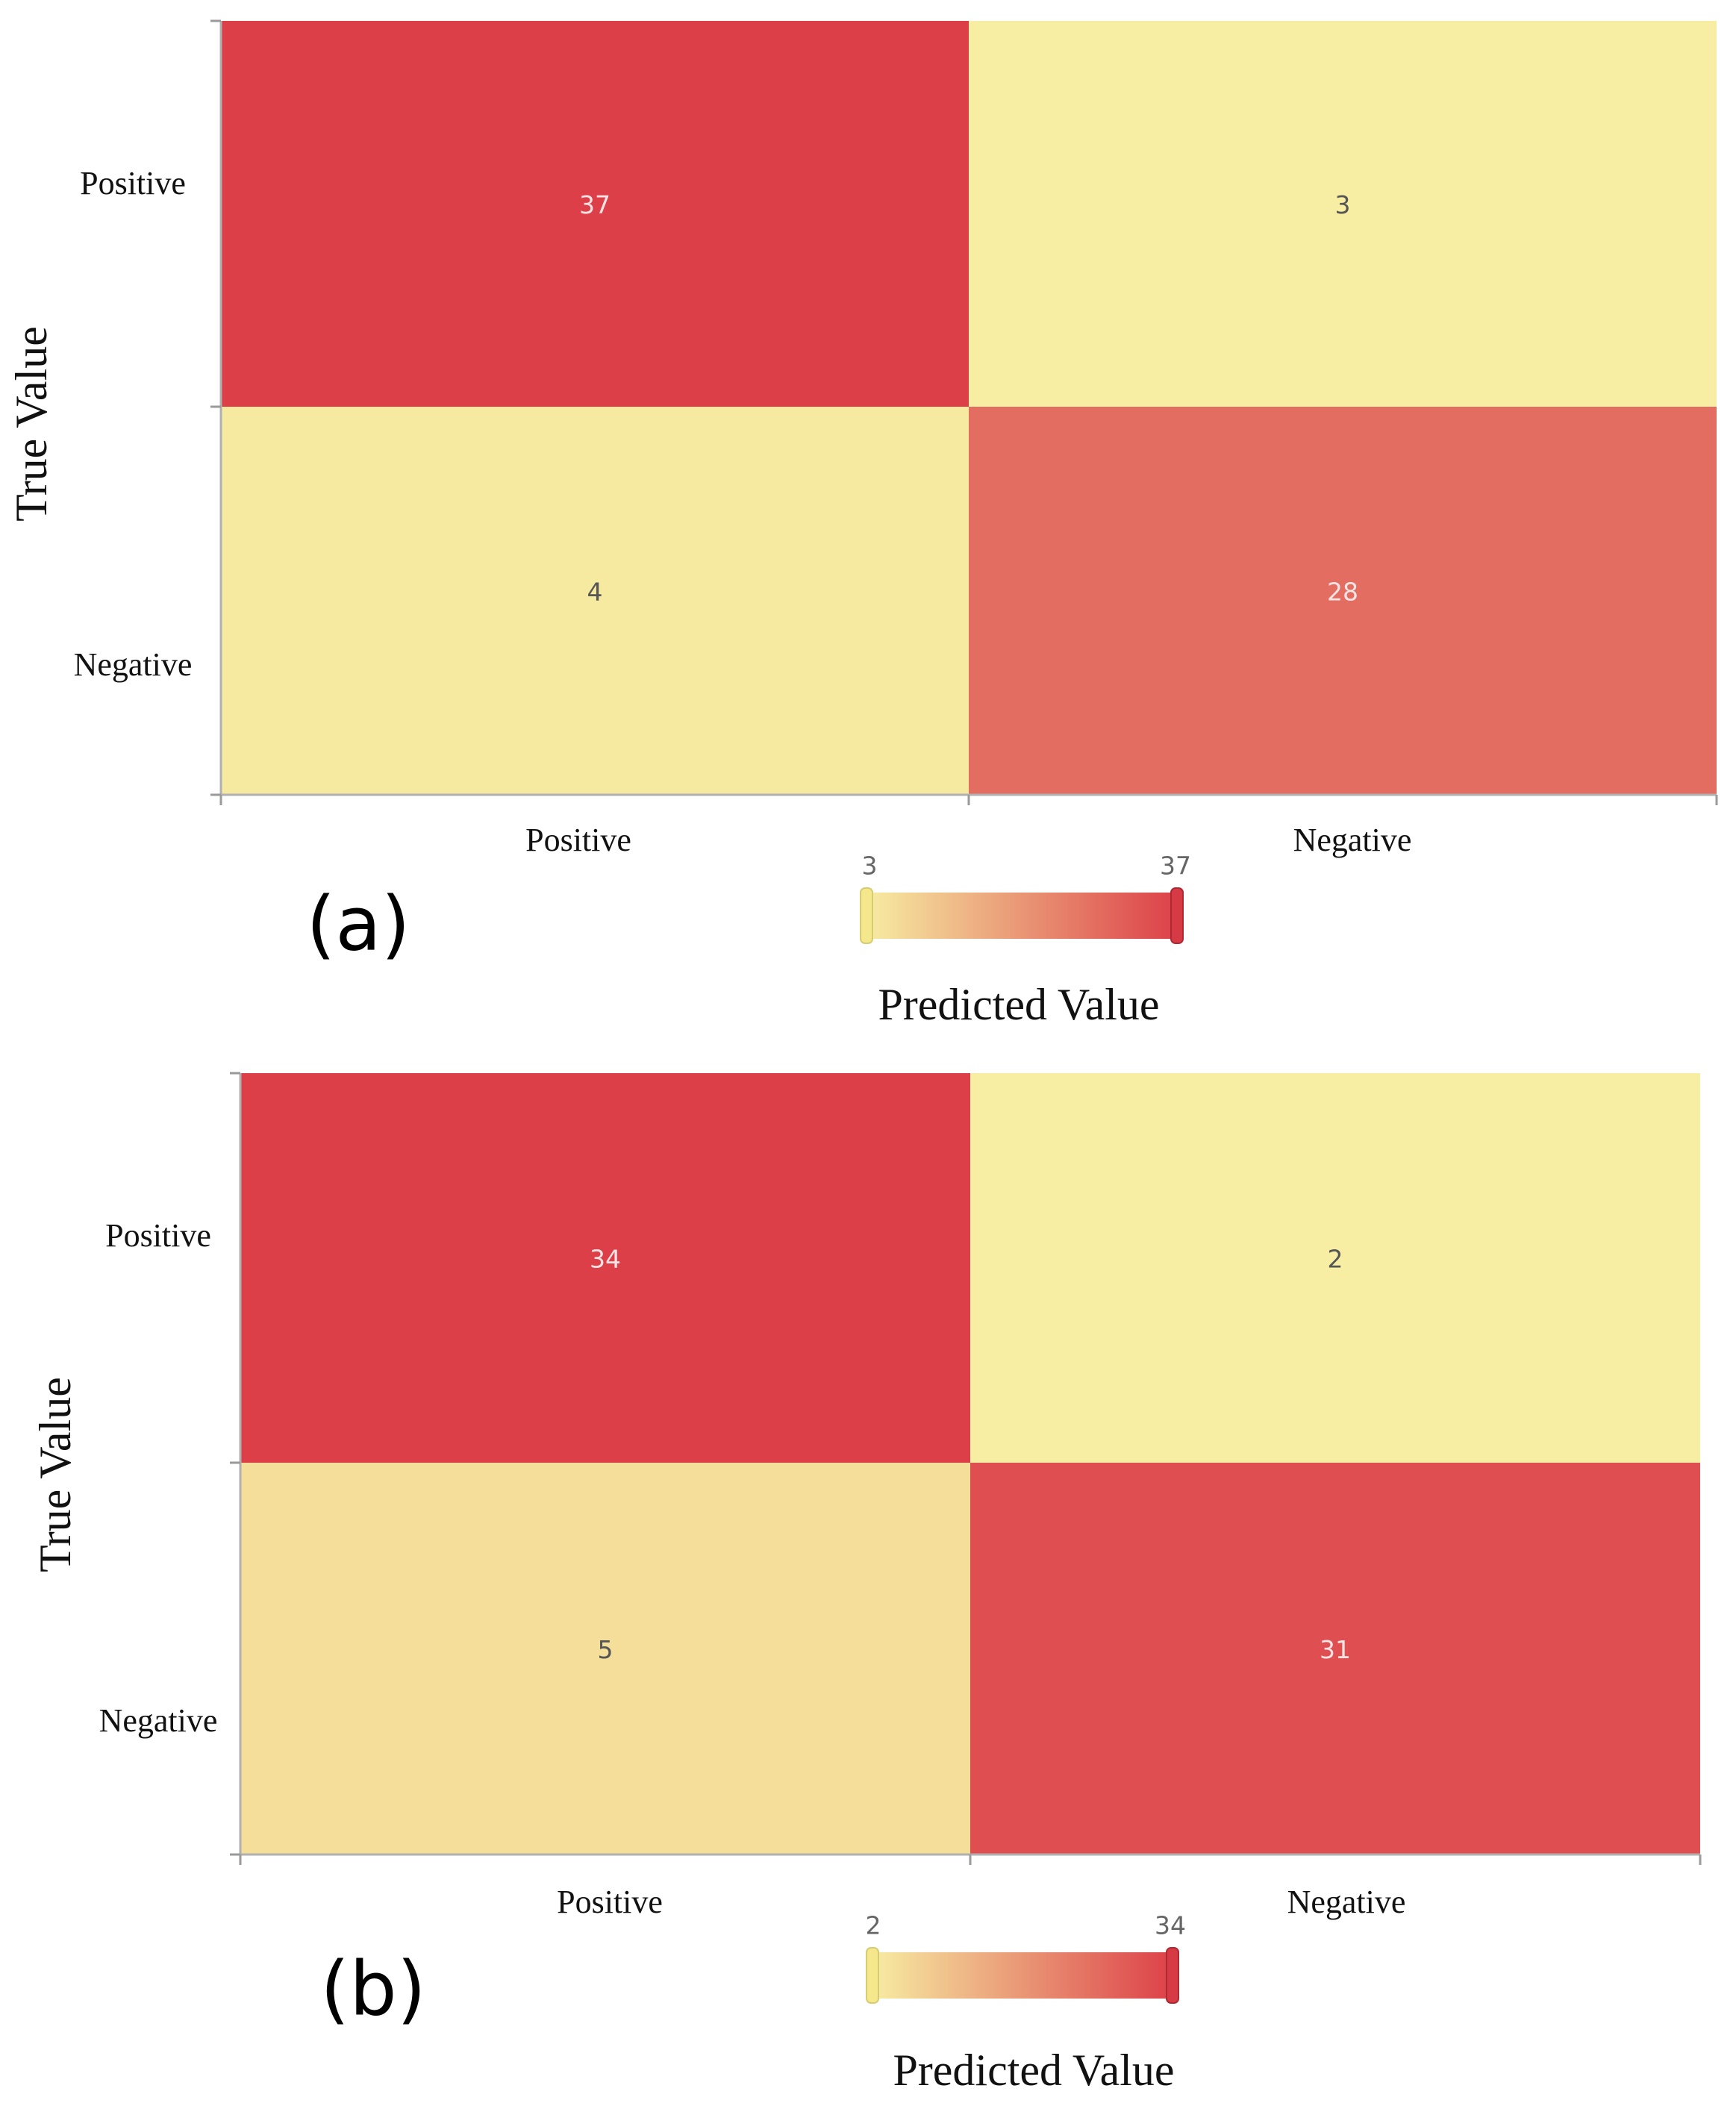 The height and width of the screenshot is (2106, 1736). I want to click on cell-value-label: 3, so click(1343, 204).